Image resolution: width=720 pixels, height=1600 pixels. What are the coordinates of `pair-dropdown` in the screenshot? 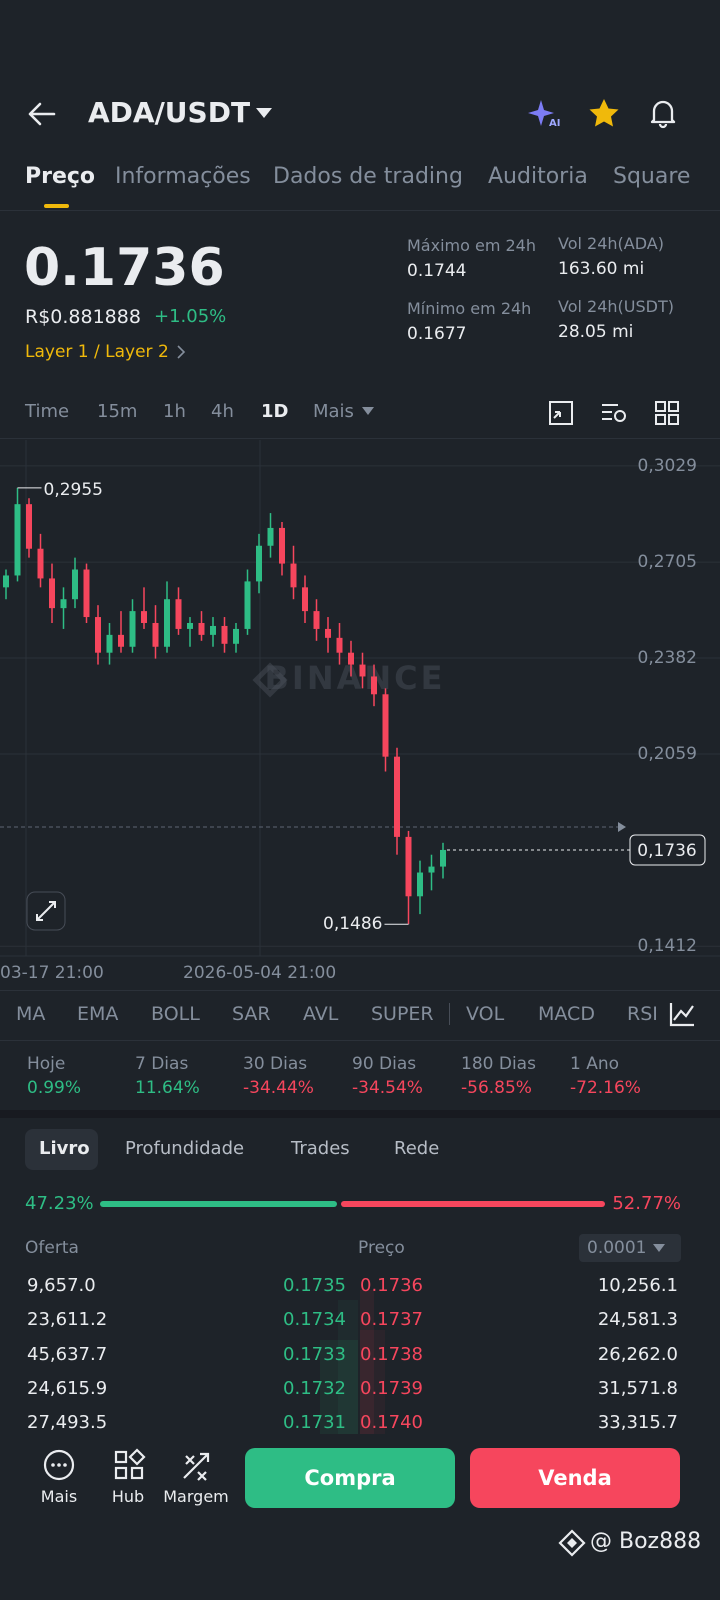 It's located at (264, 113).